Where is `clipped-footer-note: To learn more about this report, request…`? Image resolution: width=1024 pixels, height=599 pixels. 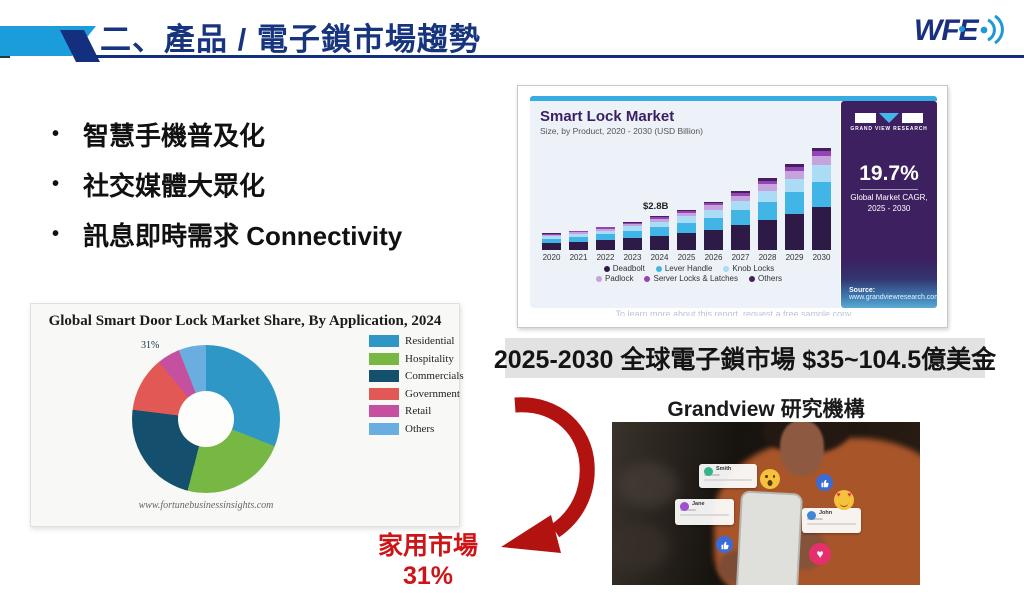 clipped-footer-note: To learn more about this report, request… is located at coordinates (733, 312).